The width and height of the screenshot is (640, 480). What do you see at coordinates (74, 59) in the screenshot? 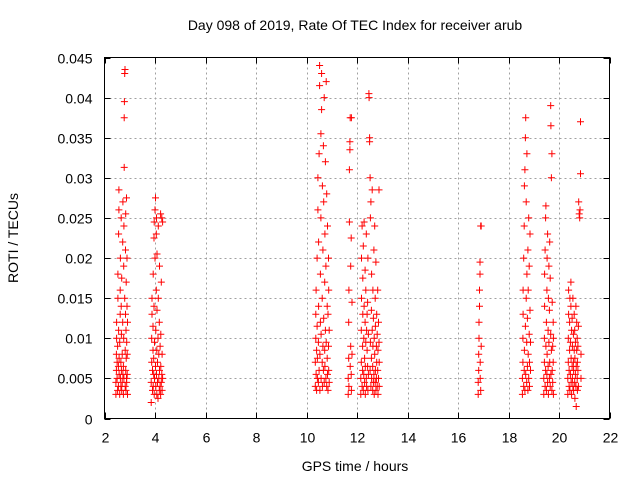
I see `y-tick-label: 0.045` at bounding box center [74, 59].